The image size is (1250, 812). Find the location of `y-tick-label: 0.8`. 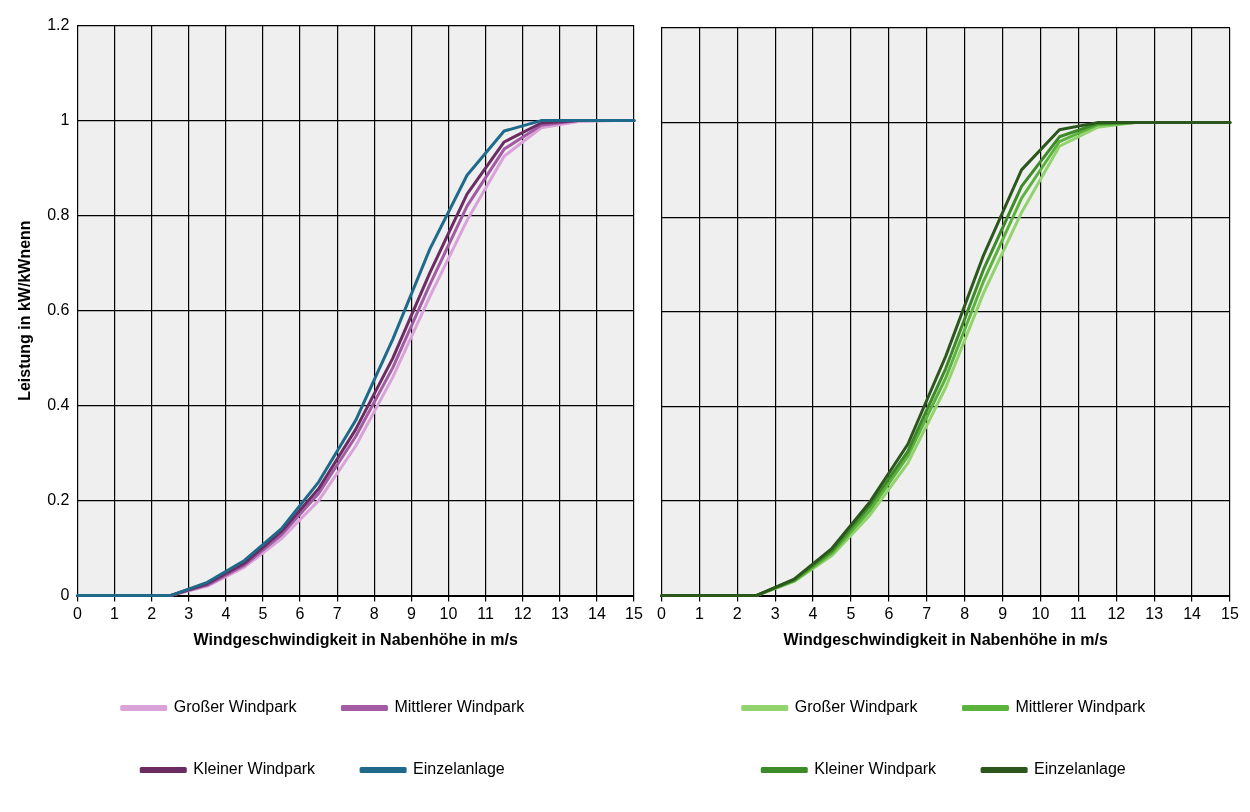

y-tick-label: 0.8 is located at coordinates (58, 215).